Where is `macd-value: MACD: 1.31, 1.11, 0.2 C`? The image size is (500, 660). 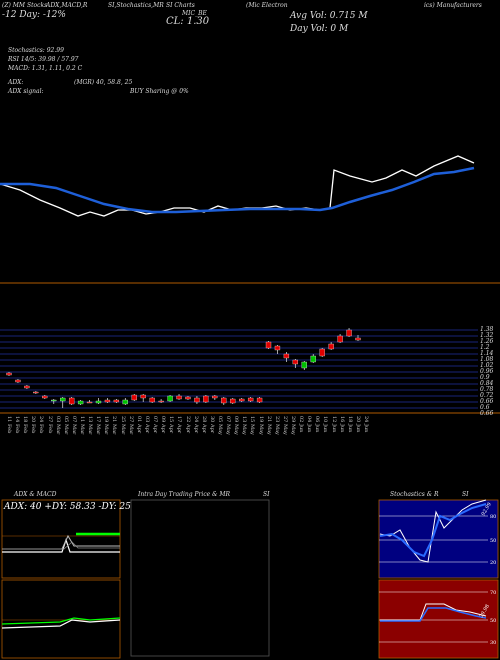 macd-value: MACD: 1.31, 1.11, 0.2 C is located at coordinates (45, 68).